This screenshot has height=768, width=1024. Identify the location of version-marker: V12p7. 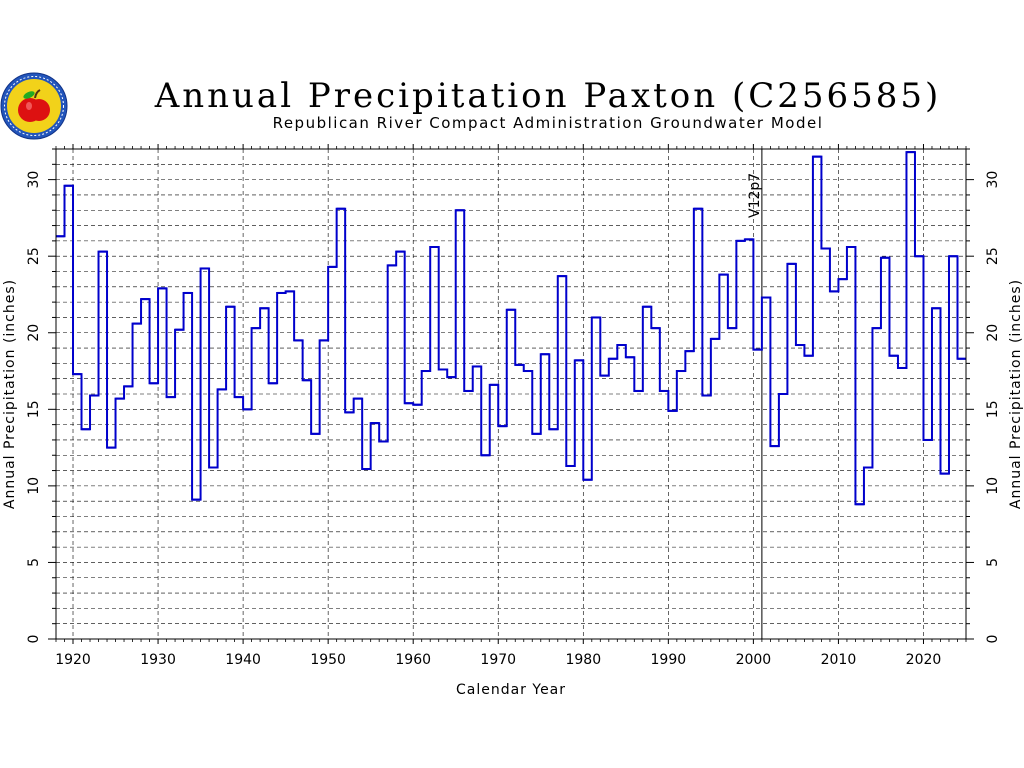
(755, 394).